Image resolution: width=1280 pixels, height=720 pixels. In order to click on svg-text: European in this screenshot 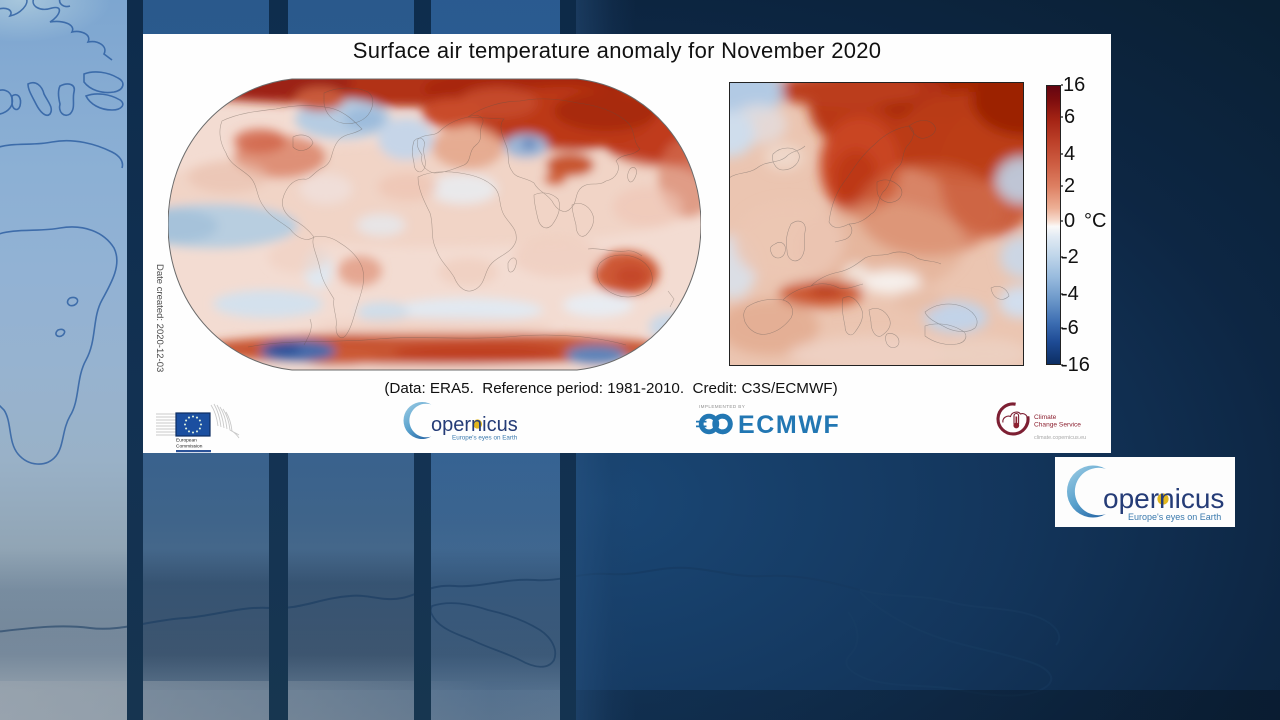, I will do `click(186, 441)`.